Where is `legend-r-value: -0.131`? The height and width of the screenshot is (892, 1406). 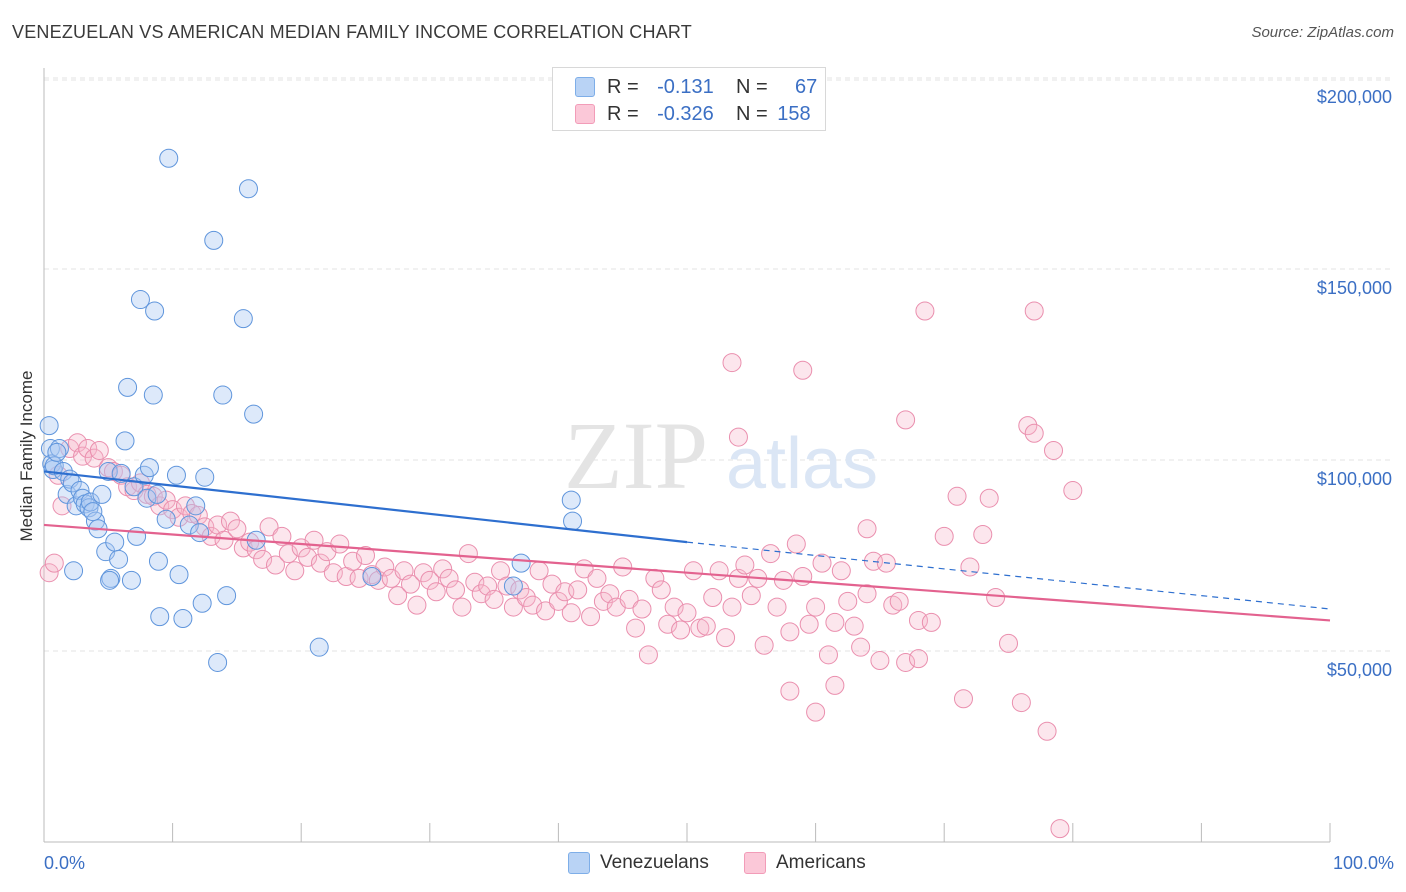
legend-r-value: -0.131 is located at coordinates (685, 86).